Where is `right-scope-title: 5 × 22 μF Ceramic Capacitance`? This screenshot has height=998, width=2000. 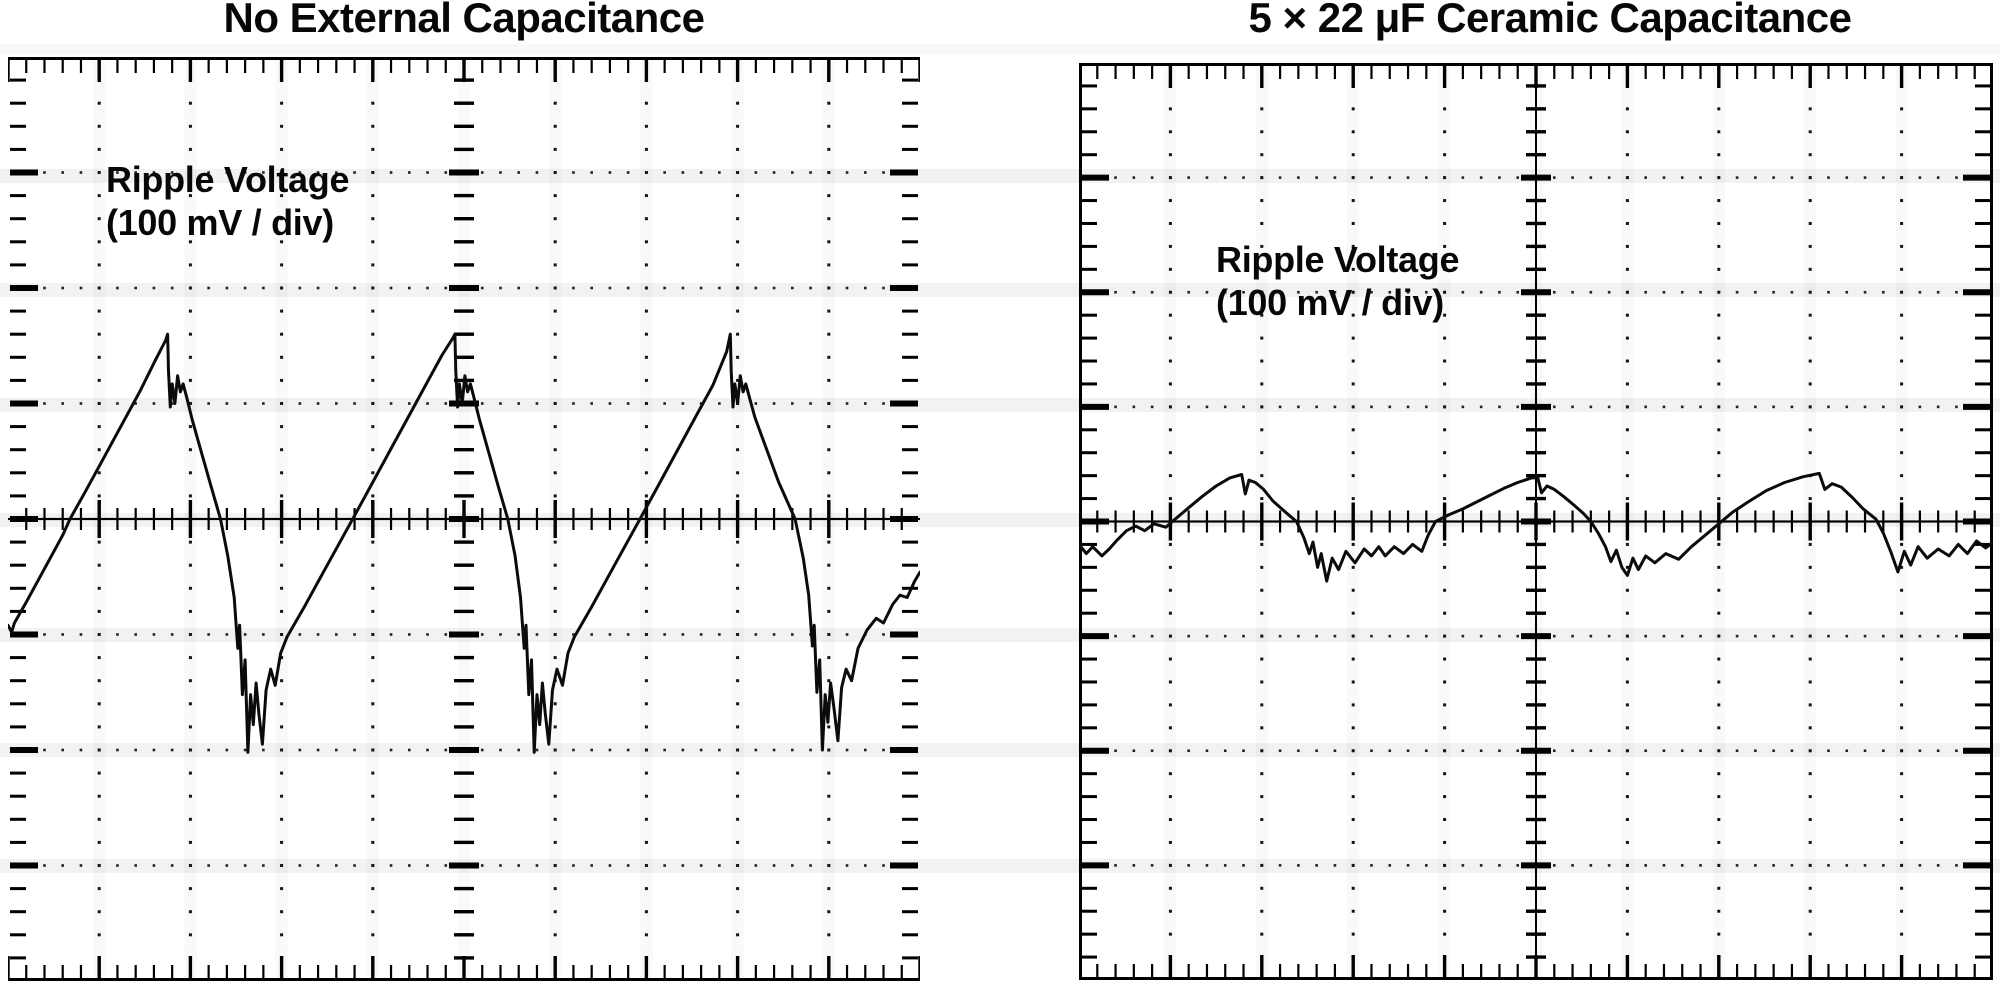
right-scope-title: 5 × 22 μF Ceramic Capacitance is located at coordinates (1550, 20).